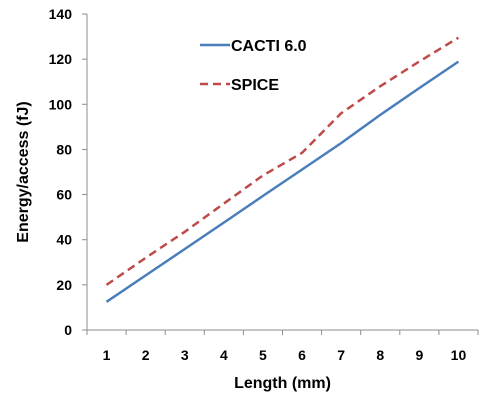 The height and width of the screenshot is (402, 482). I want to click on x-tick-label: 2, so click(146, 355).